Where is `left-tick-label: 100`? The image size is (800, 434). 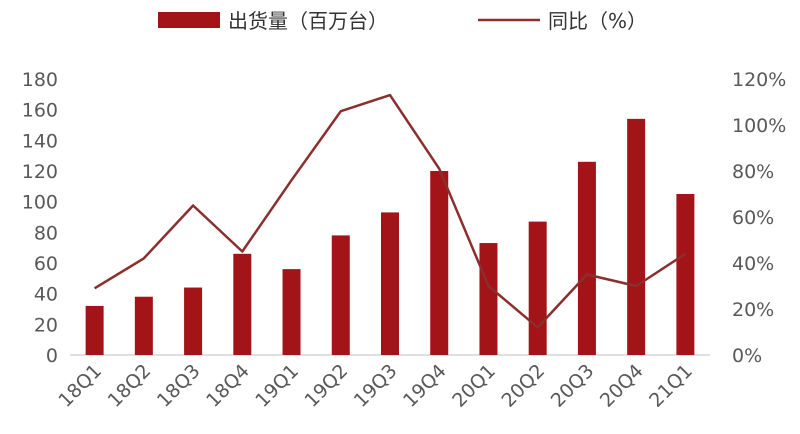
left-tick-label: 100 is located at coordinates (40, 203).